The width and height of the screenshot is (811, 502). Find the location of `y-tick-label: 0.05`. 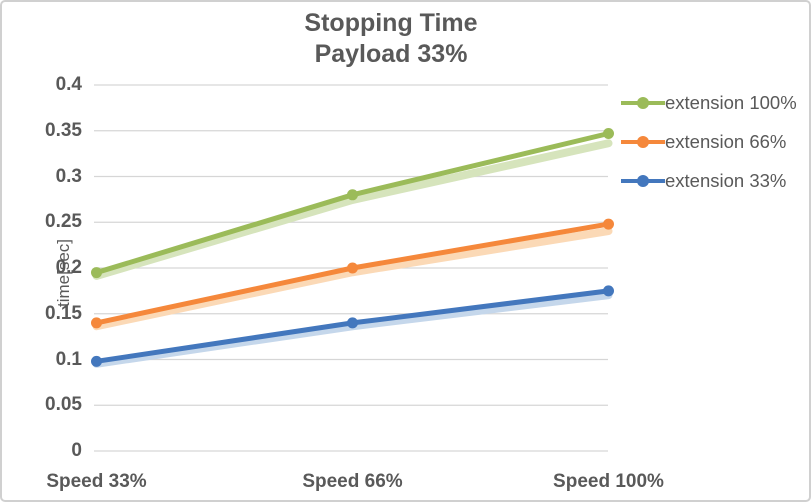

y-tick-label: 0.05 is located at coordinates (63, 405).